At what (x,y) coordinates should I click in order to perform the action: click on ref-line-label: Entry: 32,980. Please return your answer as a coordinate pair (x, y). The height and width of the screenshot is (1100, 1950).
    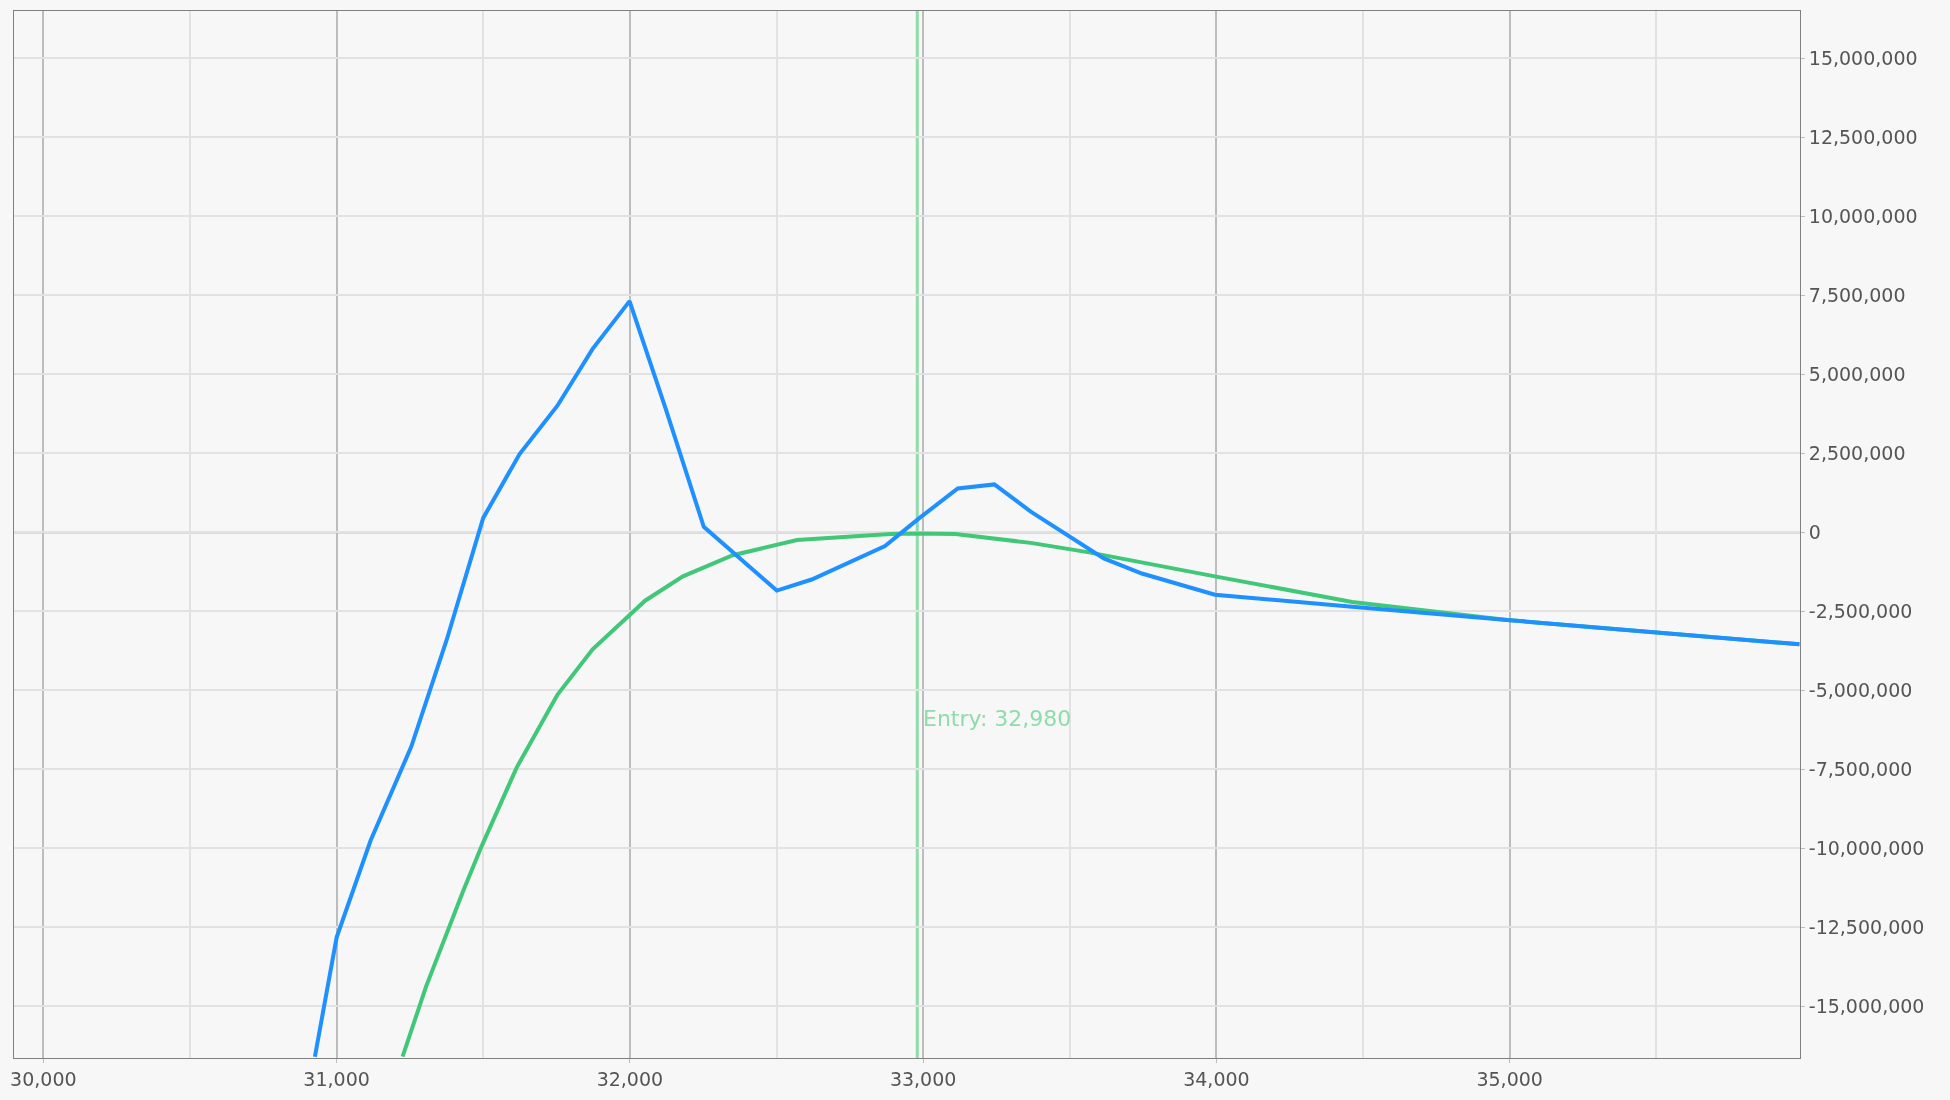
    Looking at the image, I should click on (997, 718).